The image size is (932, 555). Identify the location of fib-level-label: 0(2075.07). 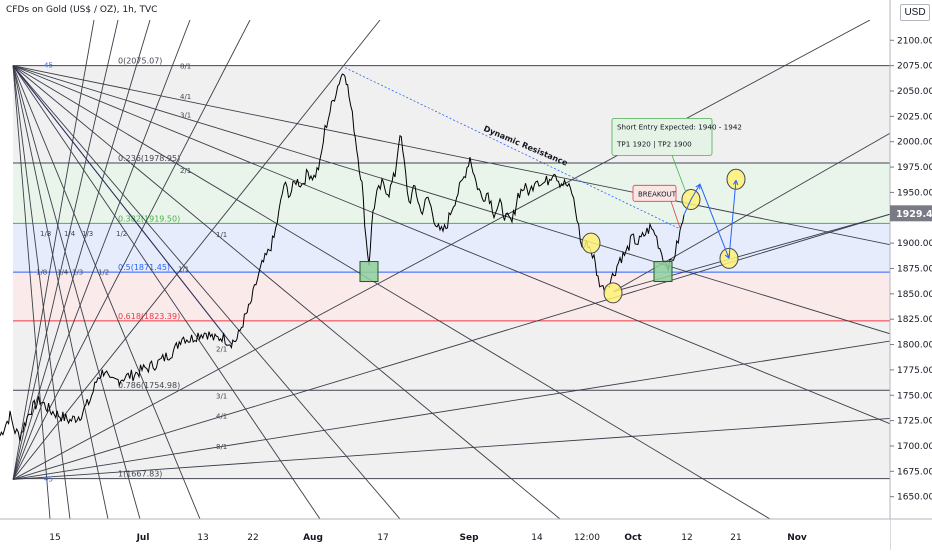
(140, 61).